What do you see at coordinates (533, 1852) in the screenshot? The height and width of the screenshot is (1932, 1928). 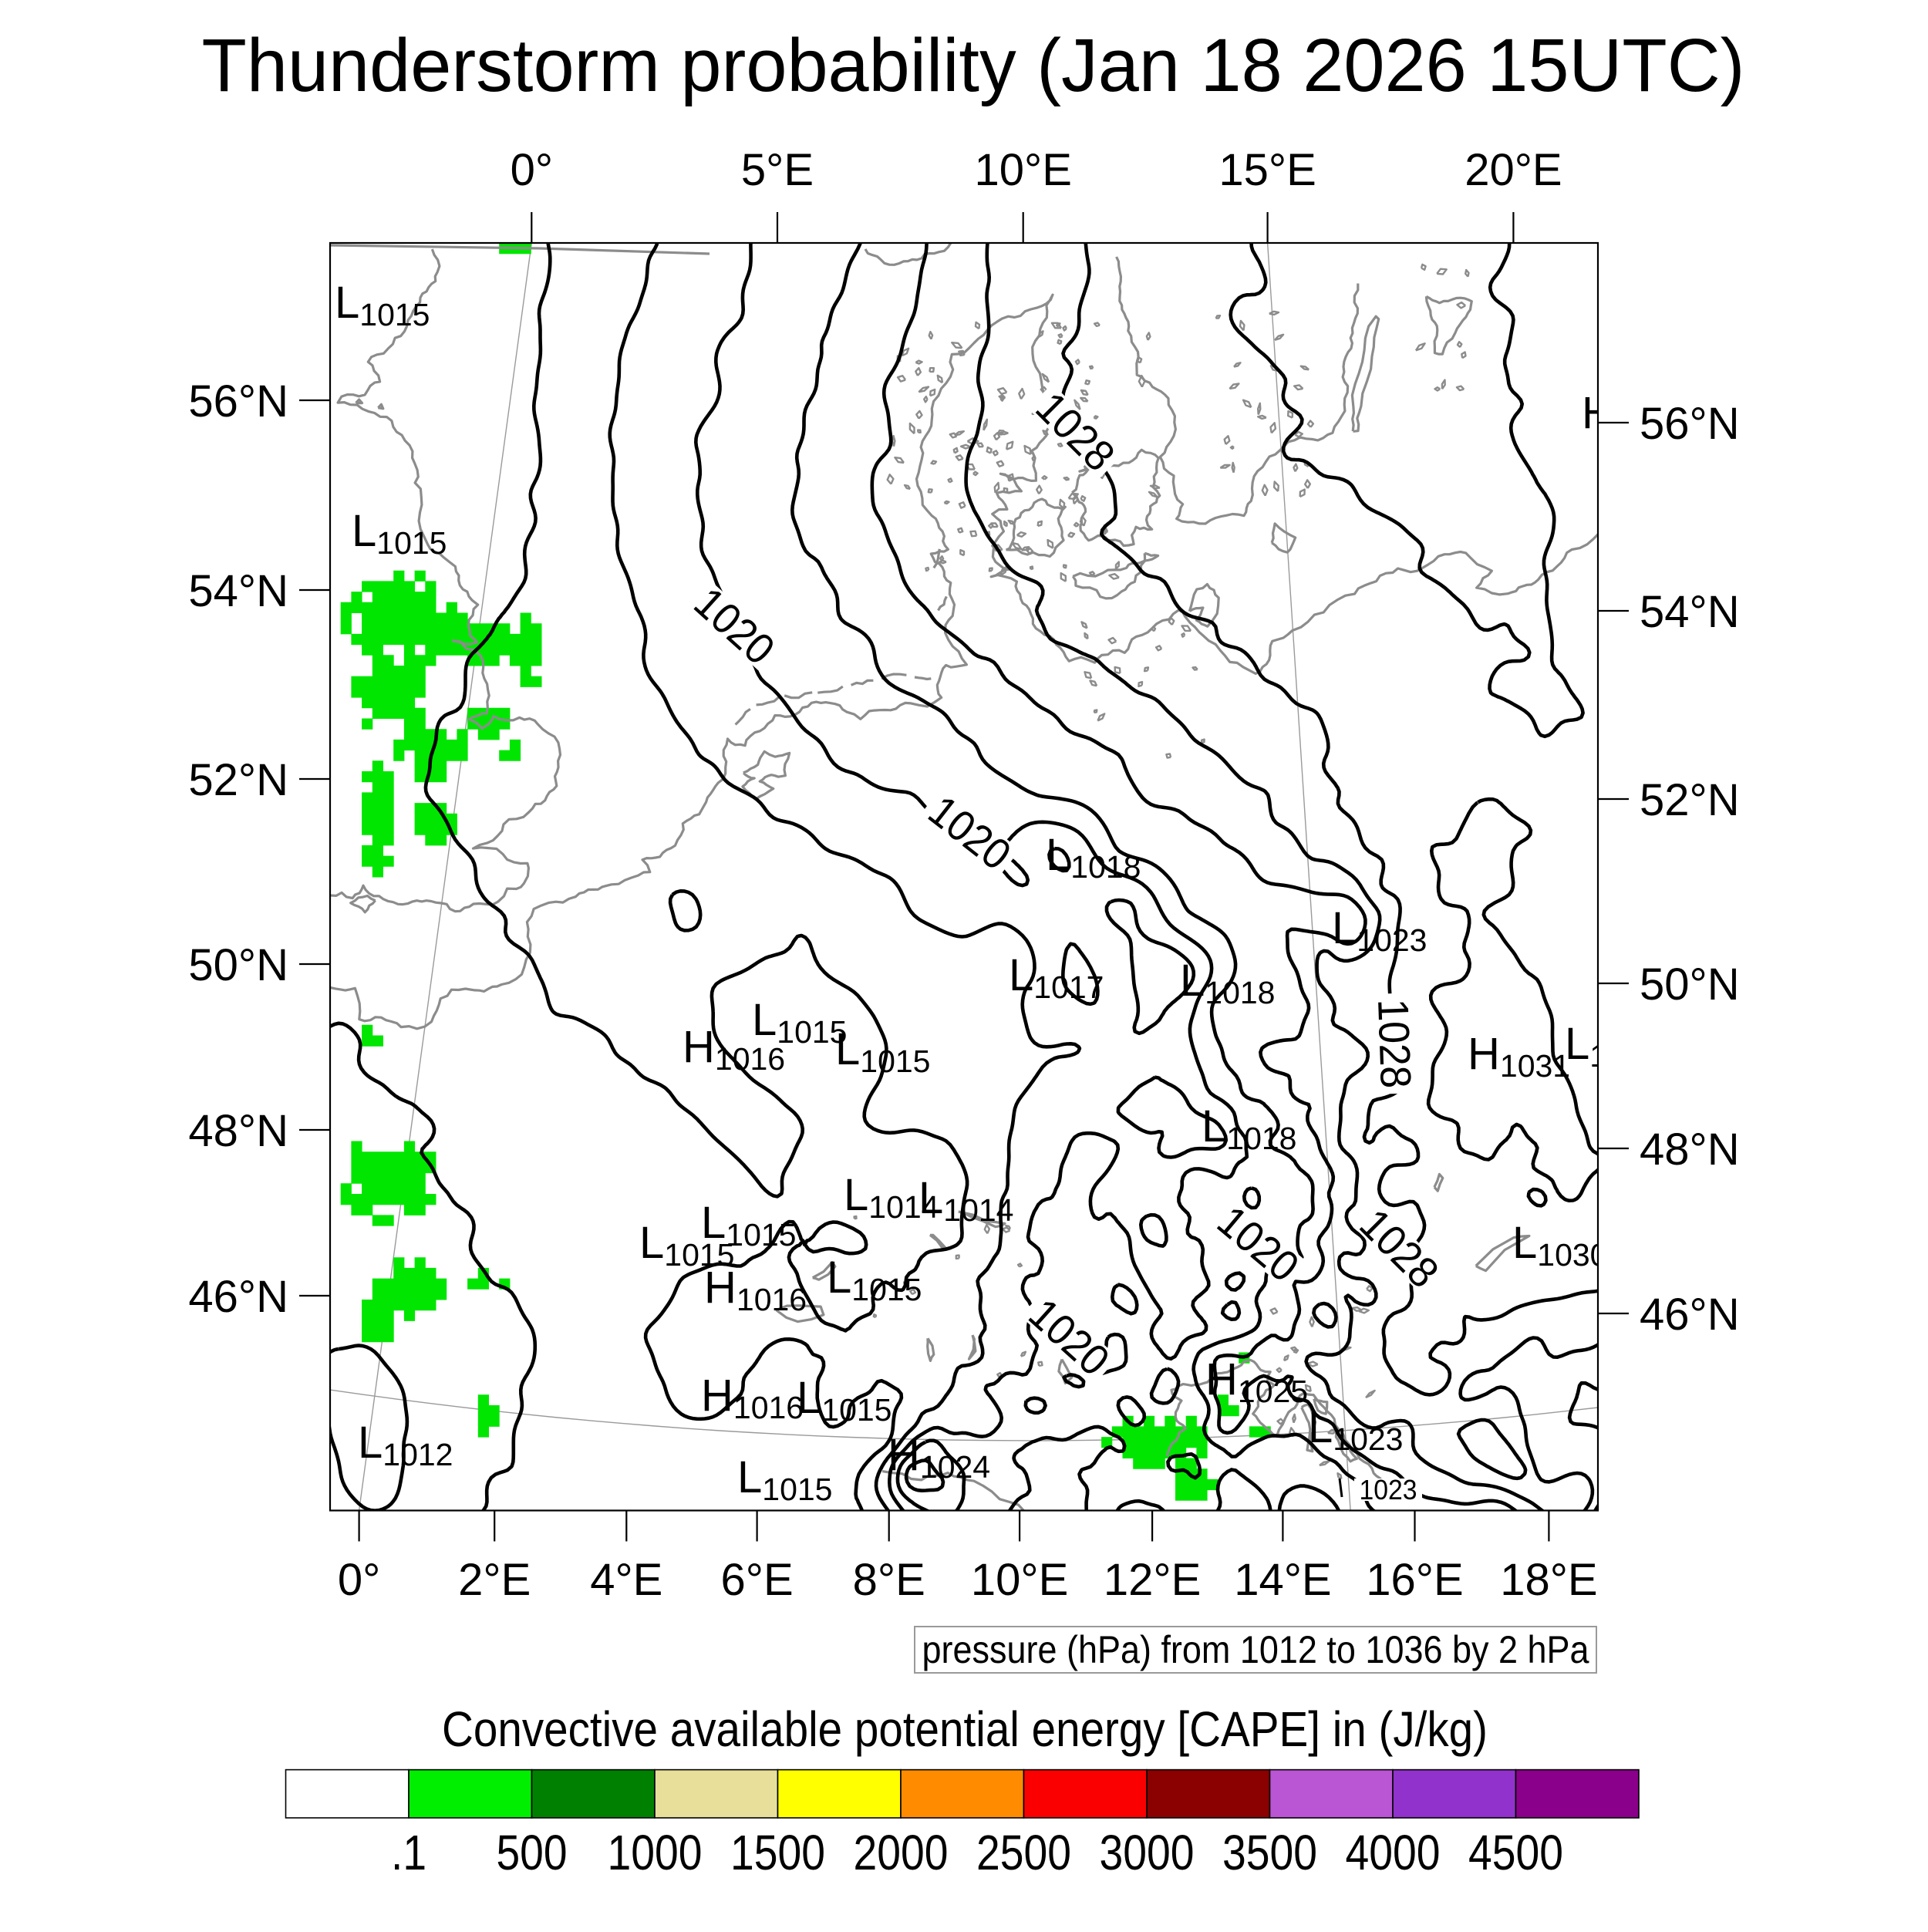 I see `svg-text: 500` at bounding box center [533, 1852].